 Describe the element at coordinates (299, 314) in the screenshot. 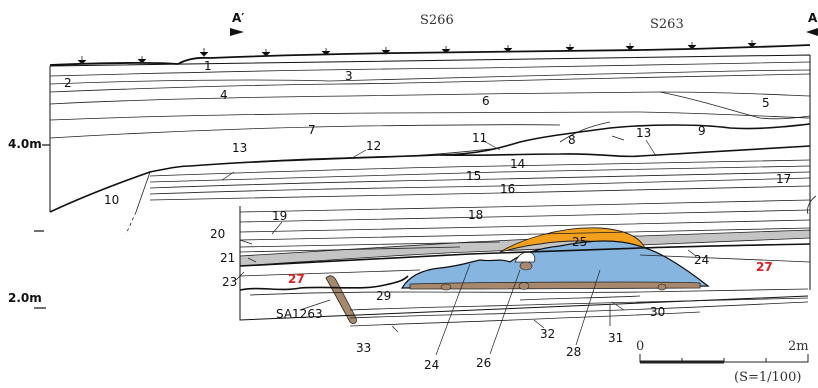

I see `feature-label-sa1263: SA1263` at that location.